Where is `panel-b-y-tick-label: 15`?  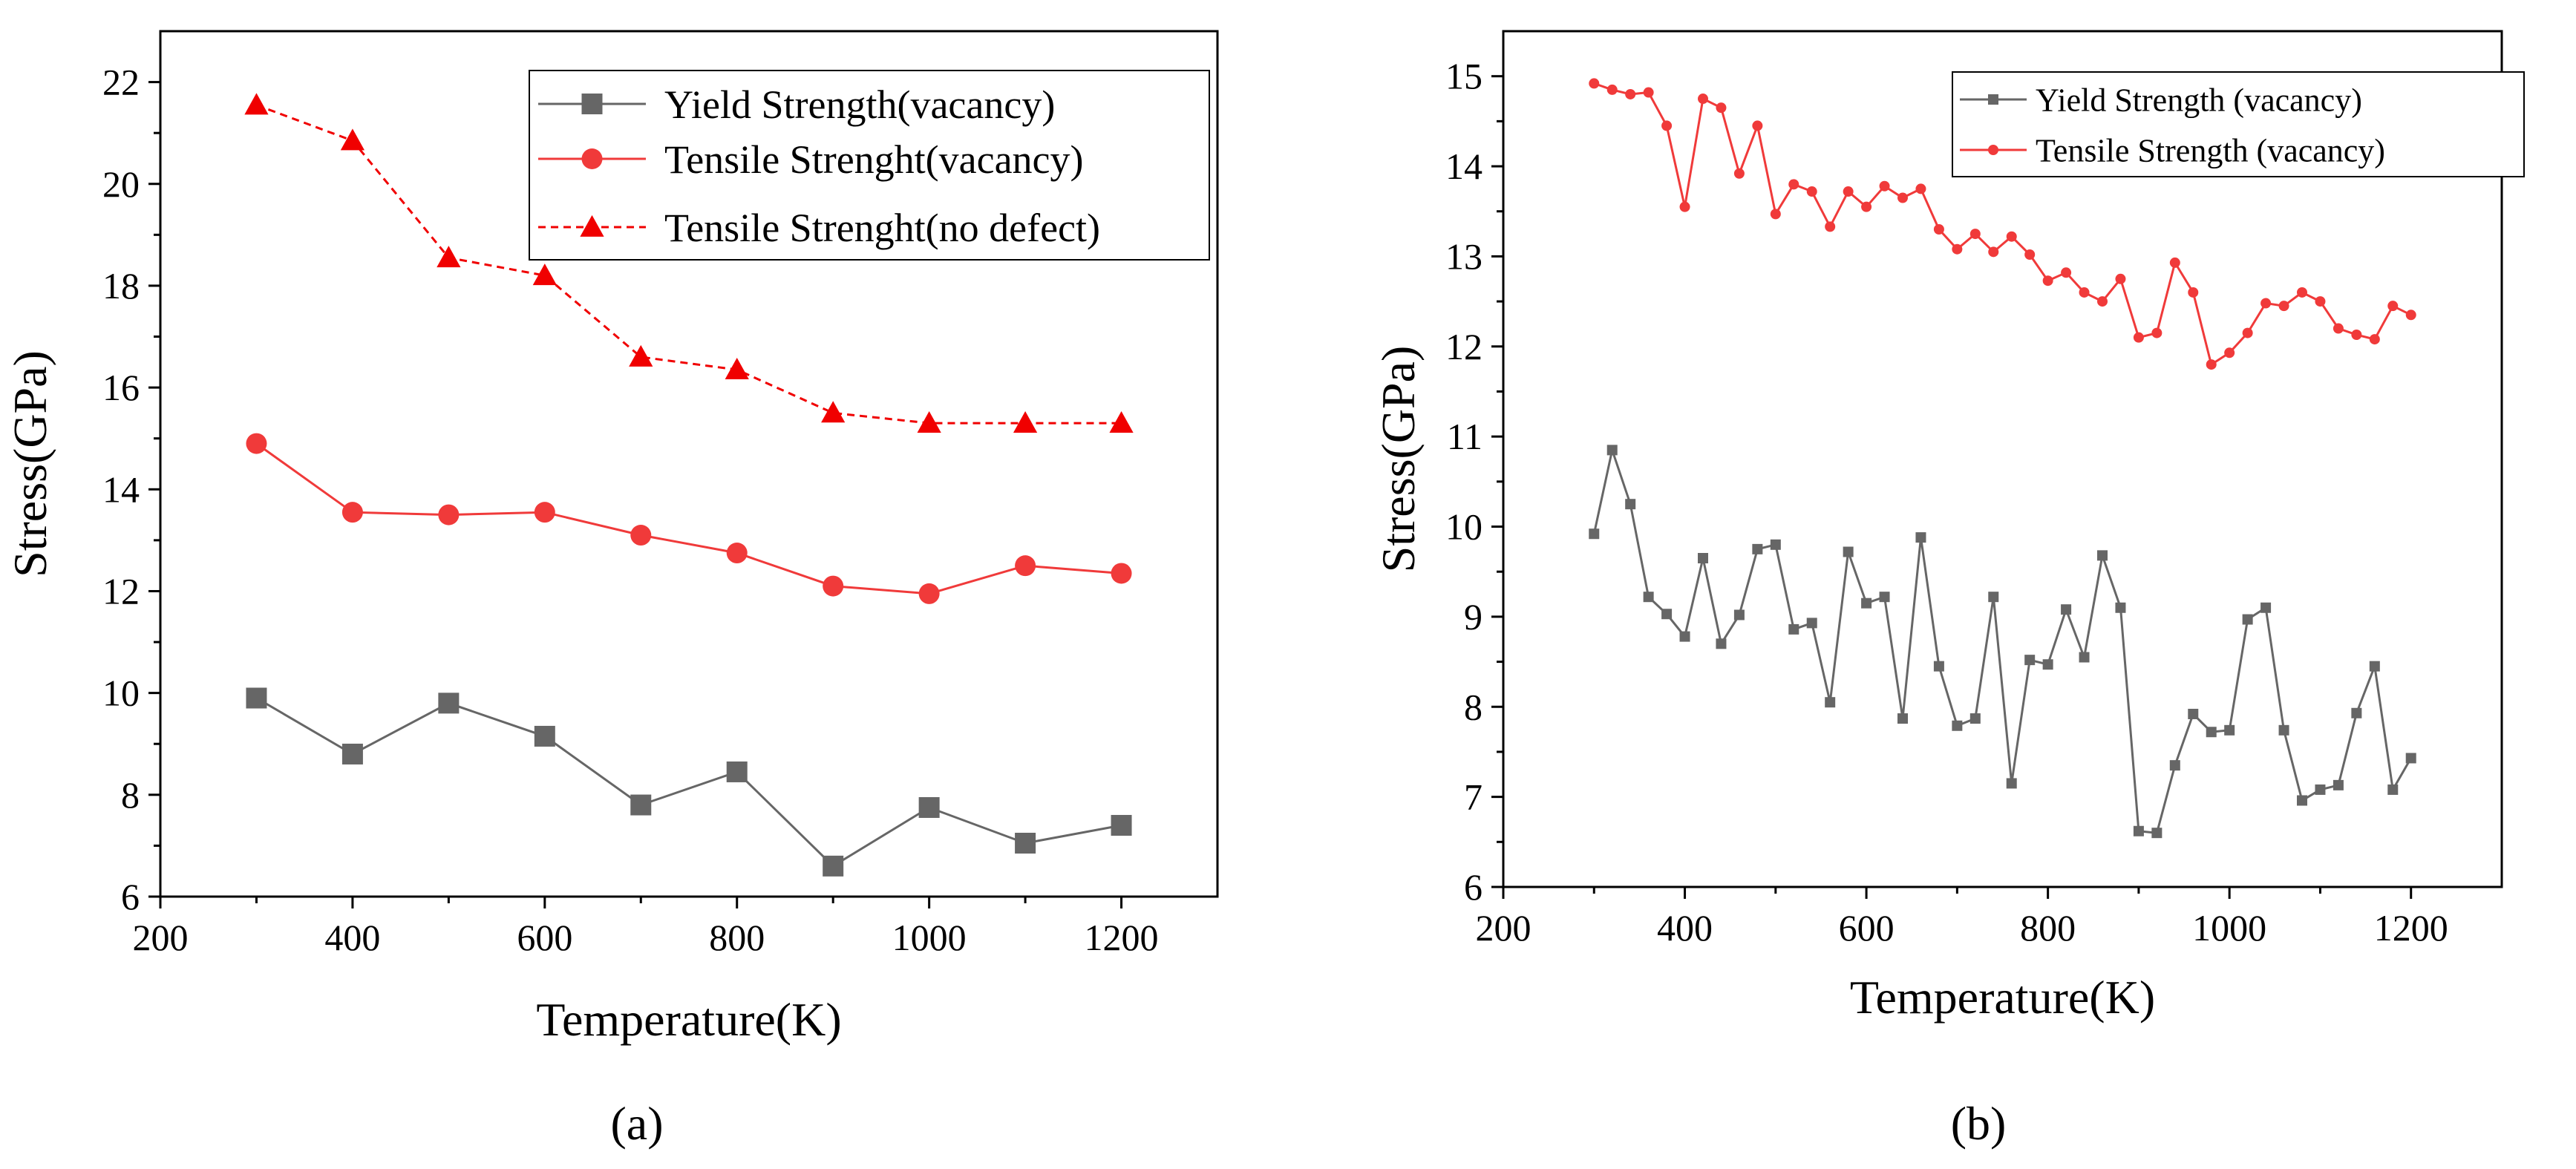
panel-b-y-tick-label: 15 is located at coordinates (1464, 76).